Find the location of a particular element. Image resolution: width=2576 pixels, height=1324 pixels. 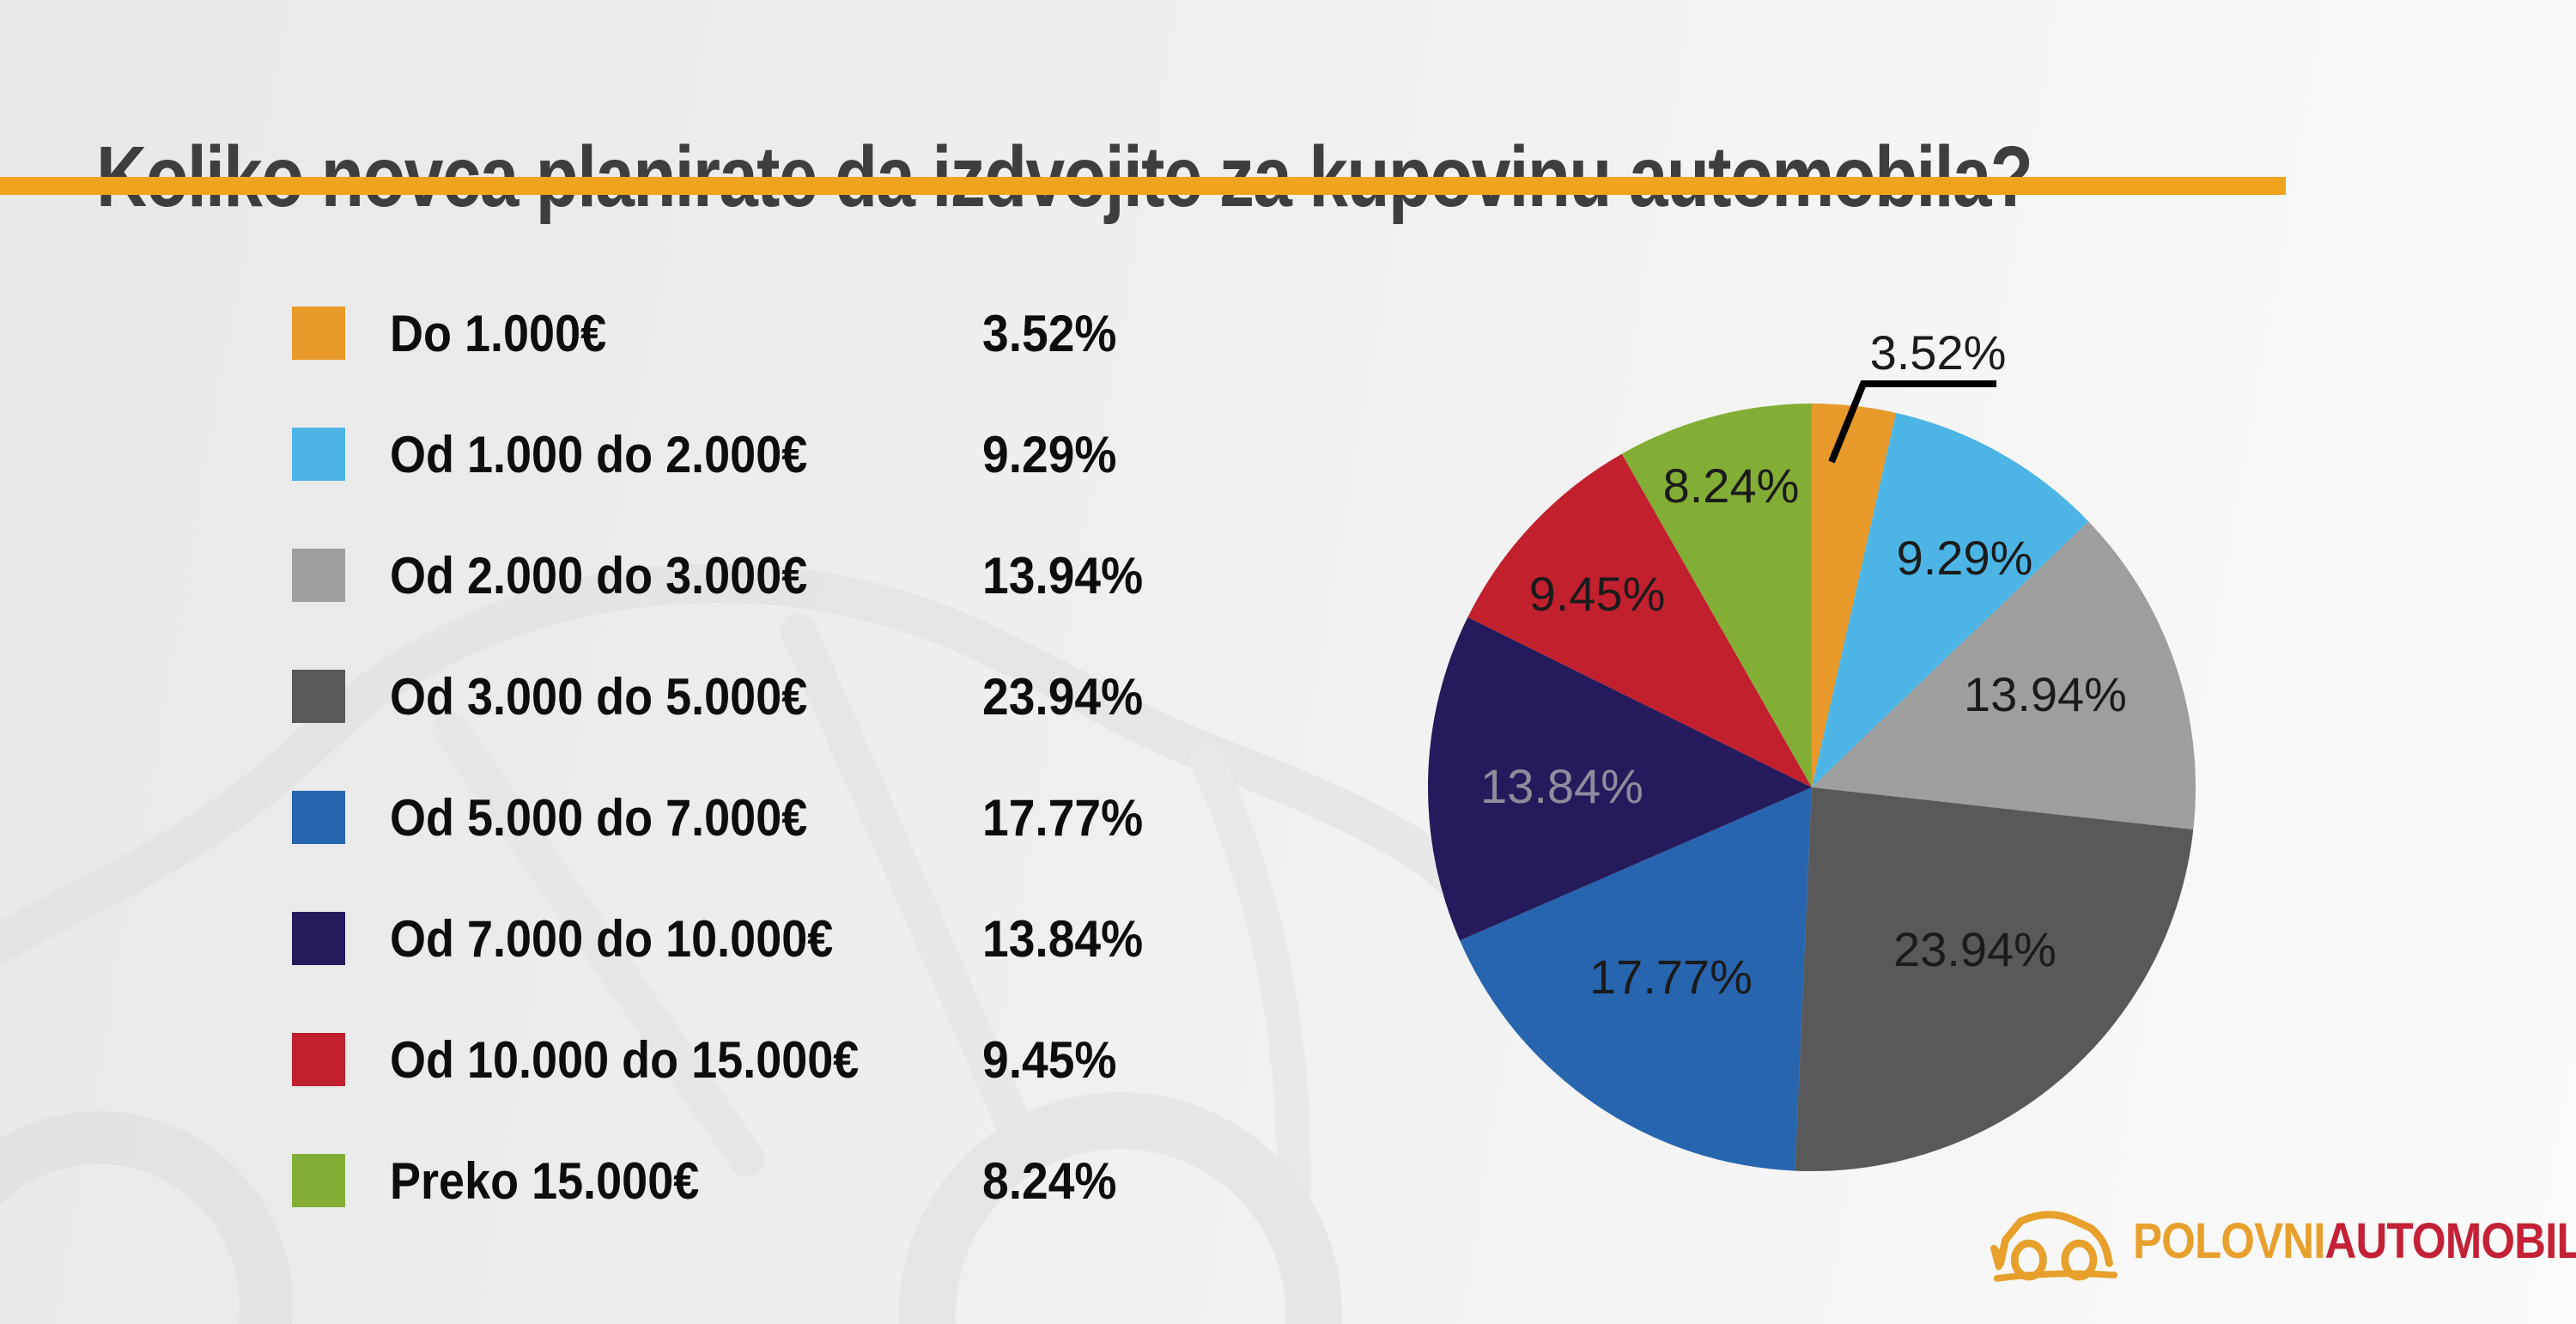

legend-value: 9.29% is located at coordinates (1049, 454).